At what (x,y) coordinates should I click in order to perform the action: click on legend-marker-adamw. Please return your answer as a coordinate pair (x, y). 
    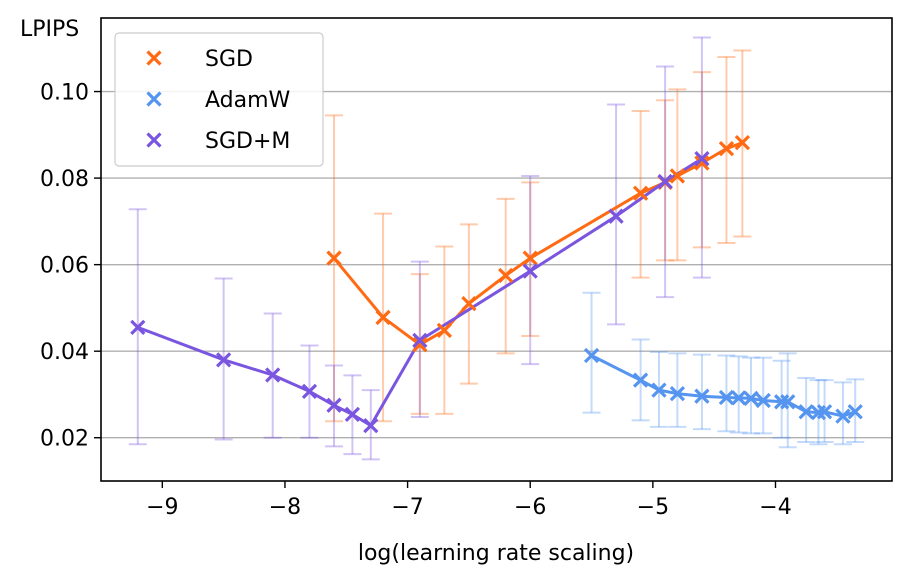
    Looking at the image, I should click on (154, 99).